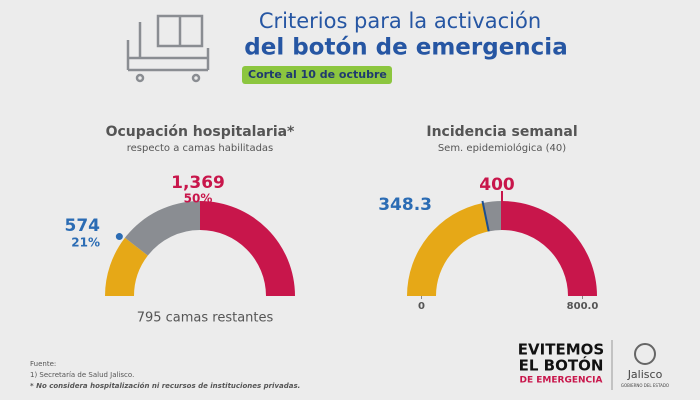 Image resolution: width=700 pixels, height=400 pixels. I want to click on title-line1: Criterios para la activación, so click(400, 21).